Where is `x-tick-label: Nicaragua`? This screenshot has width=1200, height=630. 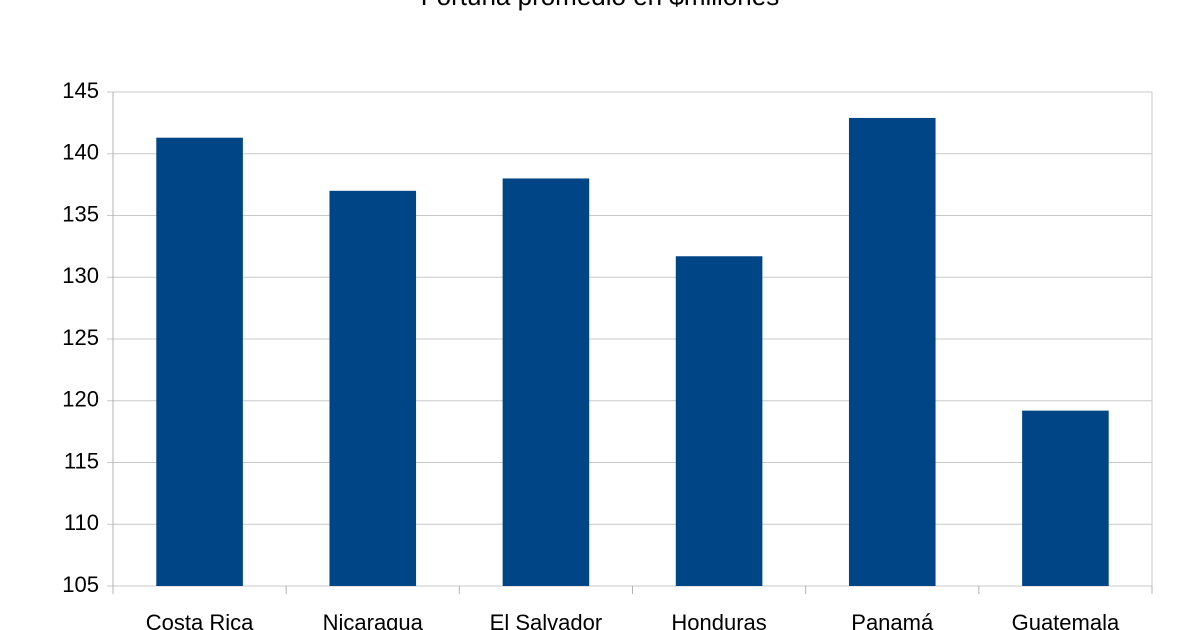 x-tick-label: Nicaragua is located at coordinates (373, 620).